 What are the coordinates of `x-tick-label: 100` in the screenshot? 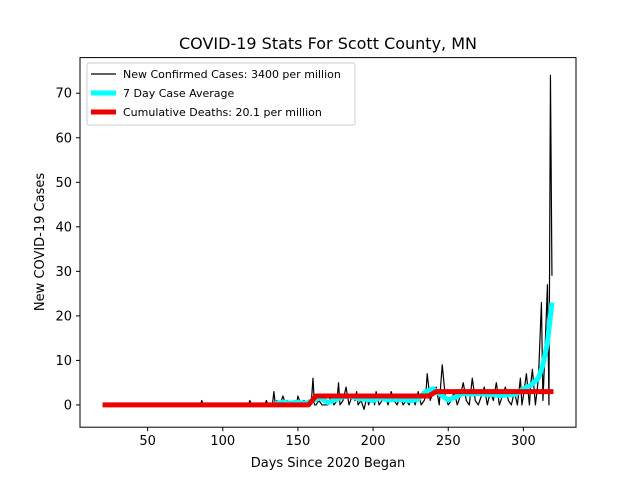 It's located at (222, 441).